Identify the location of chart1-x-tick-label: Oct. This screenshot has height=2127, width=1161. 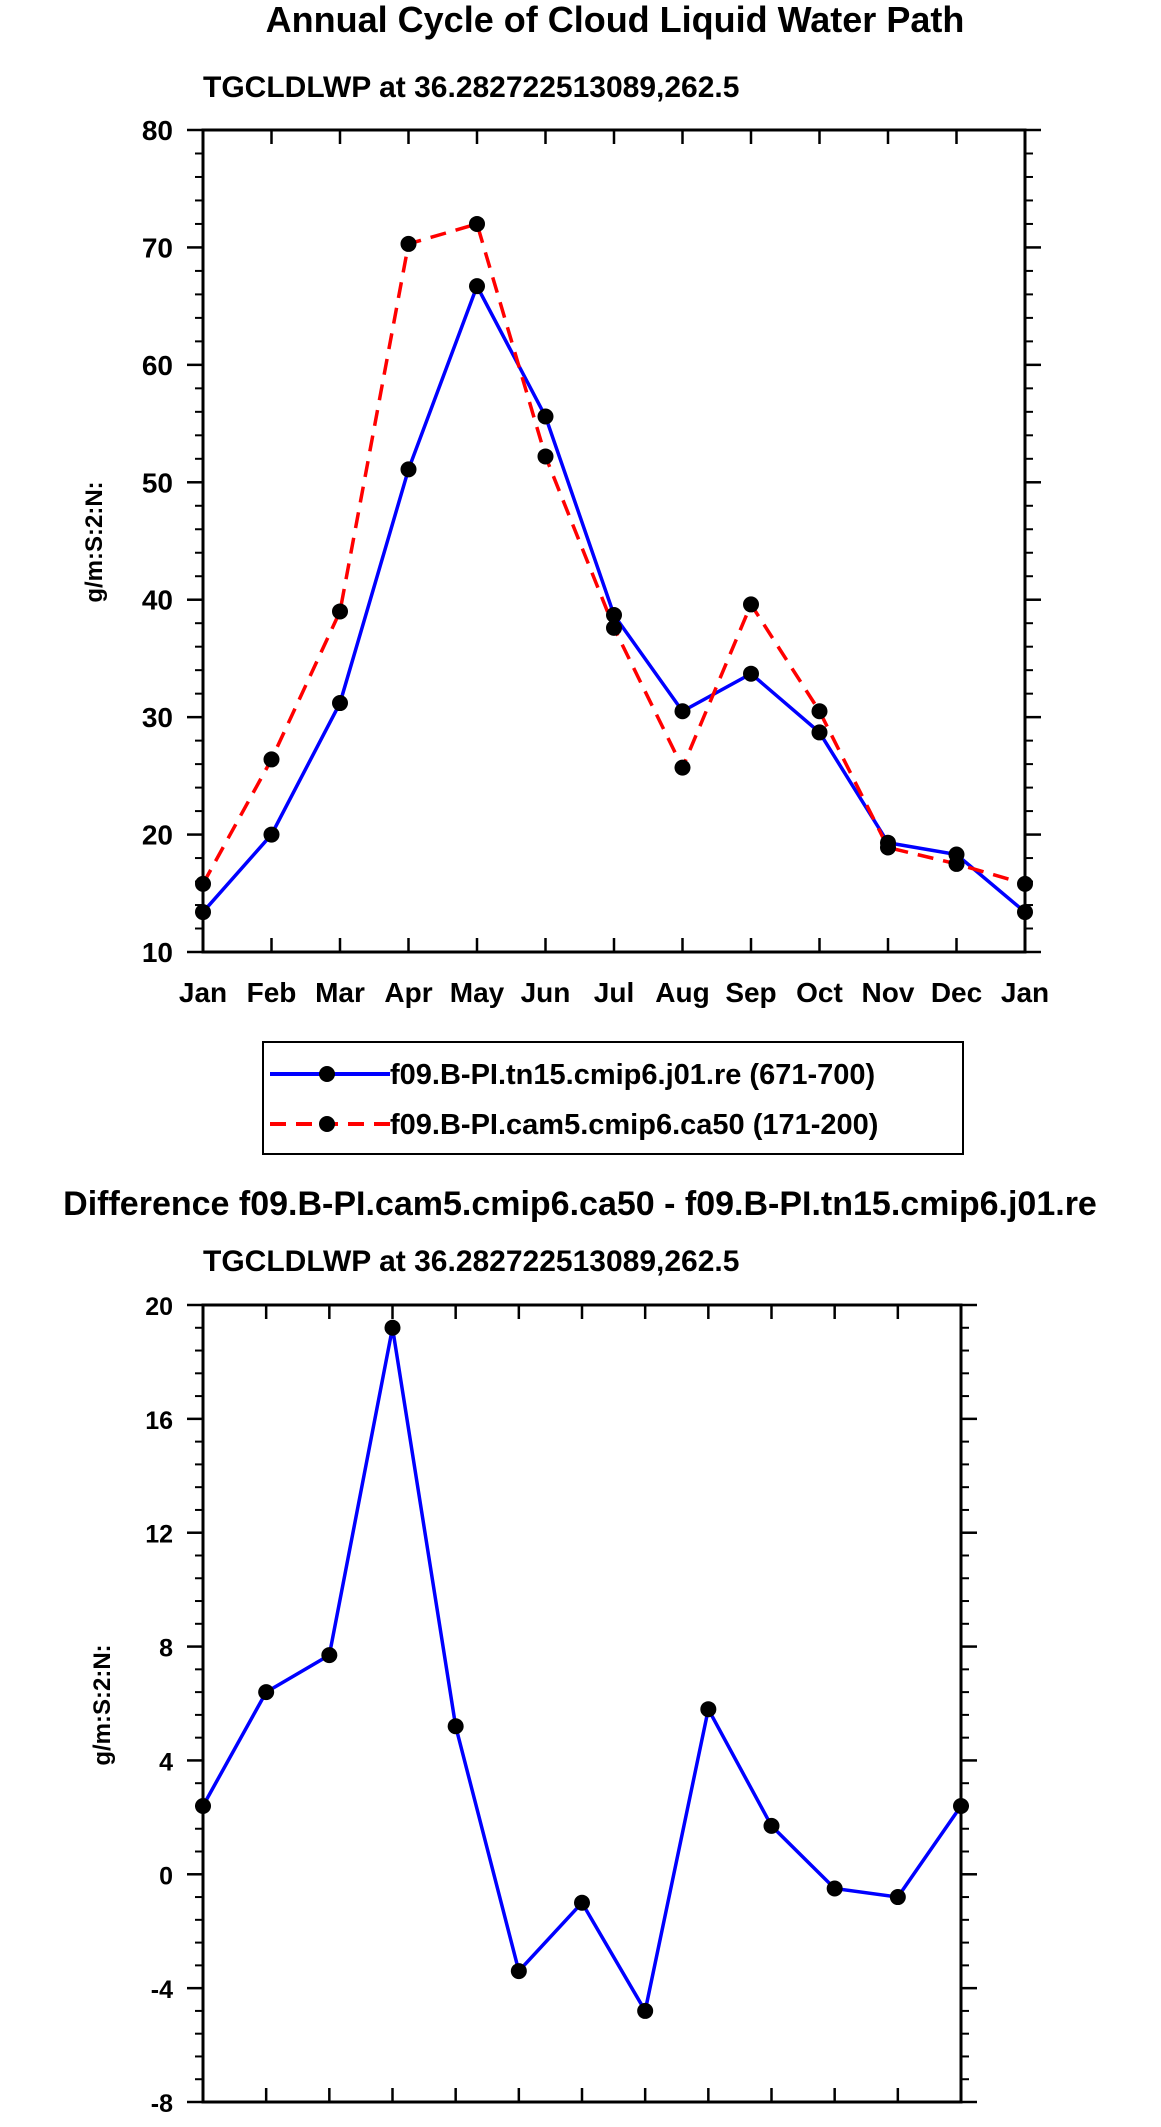
(819, 992).